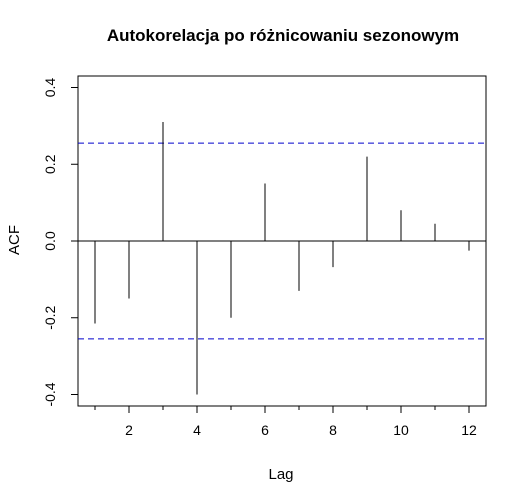 This screenshot has width=526, height=503. Describe the element at coordinates (469, 430) in the screenshot. I see `x-tick-label-12: 12` at that location.